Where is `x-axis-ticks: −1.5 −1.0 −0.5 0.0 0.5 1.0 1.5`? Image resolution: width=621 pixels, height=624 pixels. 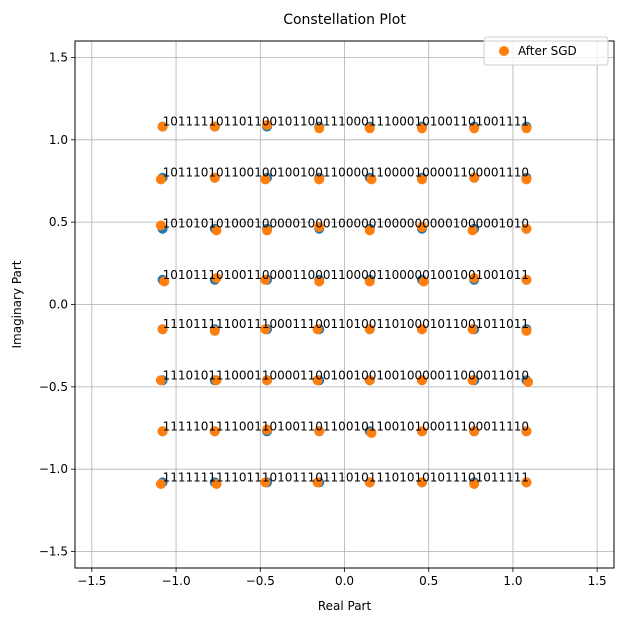 x-axis-ticks: −1.5 −1.0 −0.5 0.0 0.5 1.0 1.5 is located at coordinates (342, 578).